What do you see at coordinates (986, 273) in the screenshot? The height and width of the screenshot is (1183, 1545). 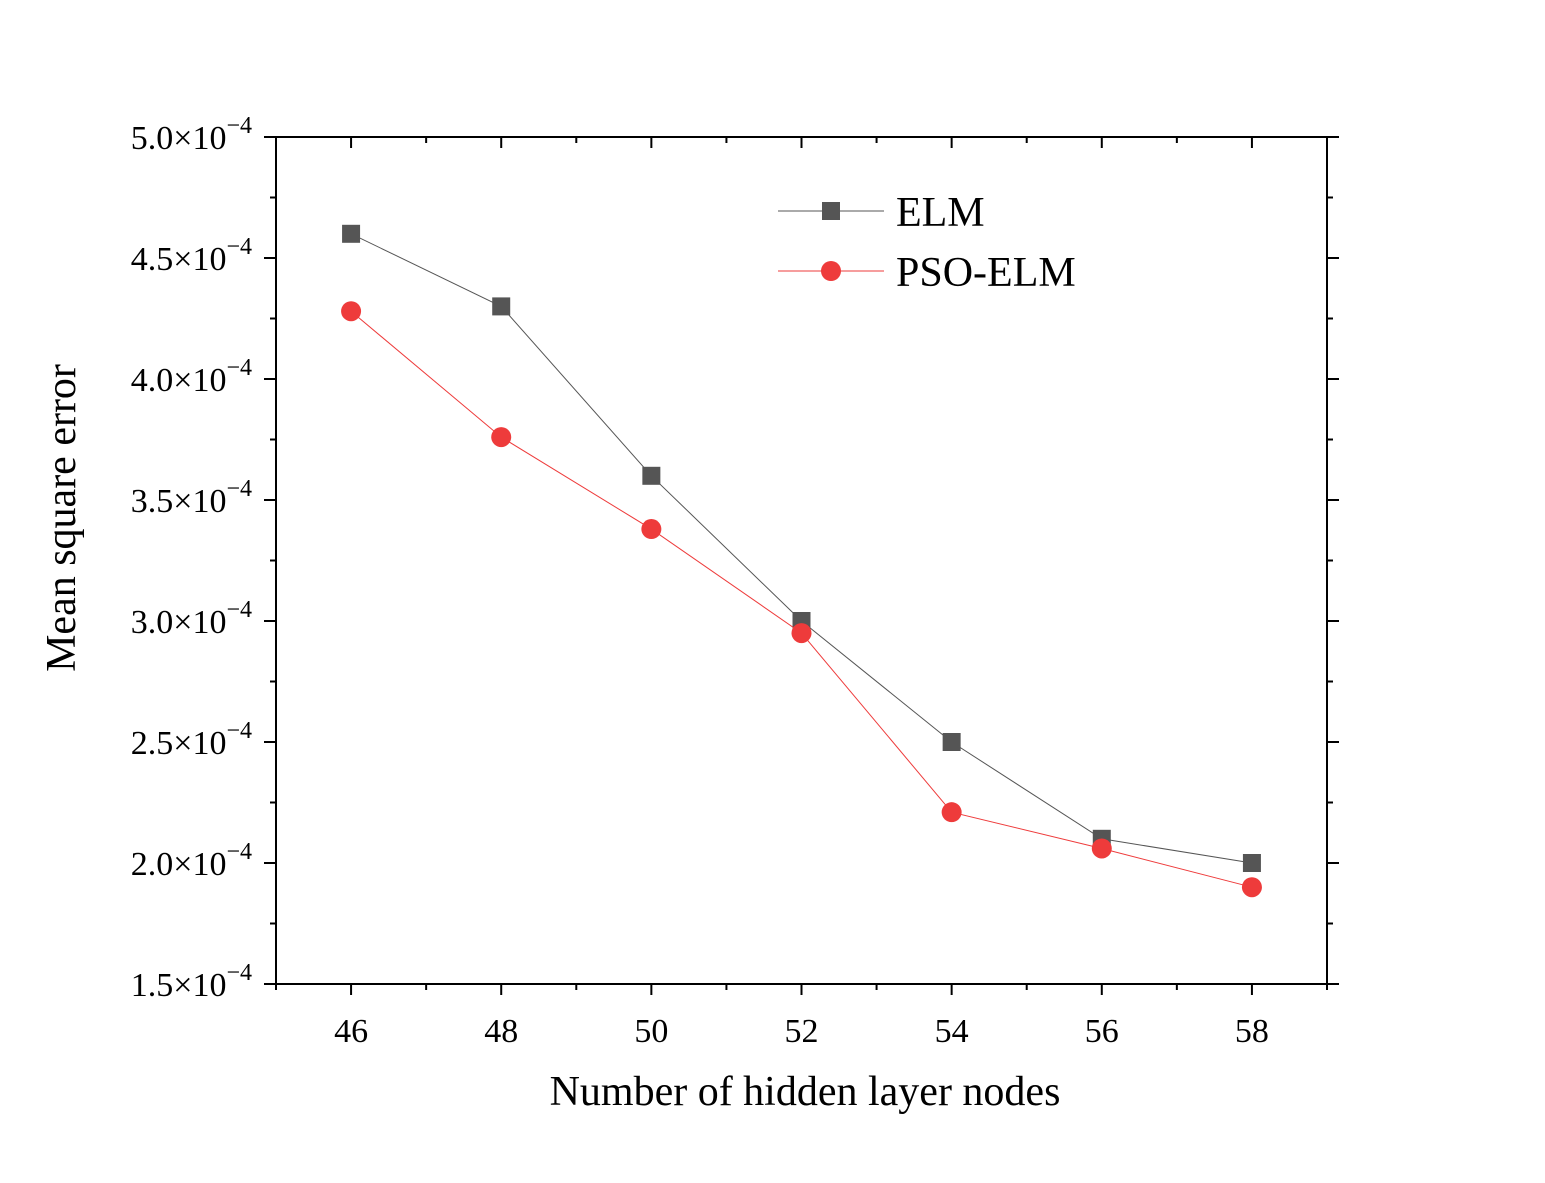 I see `legend-label: PSO-ELM` at bounding box center [986, 273].